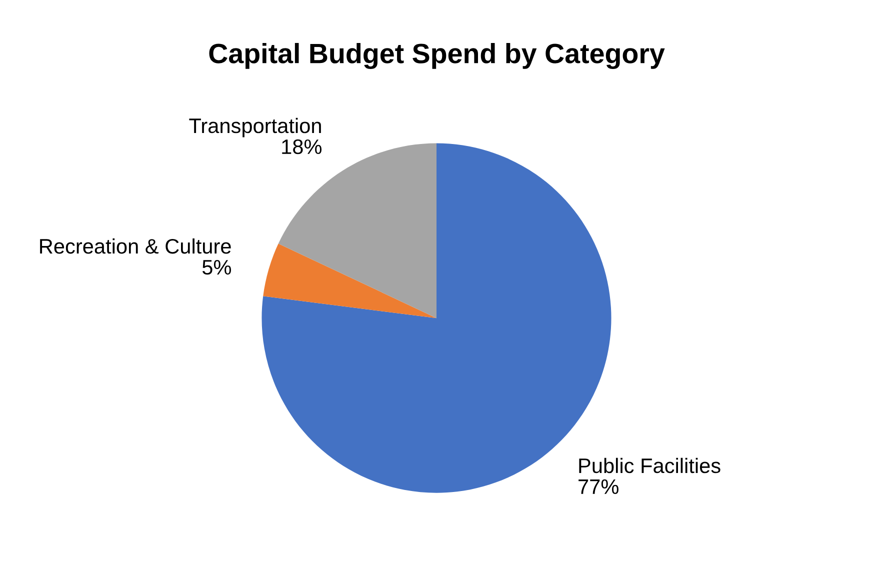  Describe the element at coordinates (135, 246) in the screenshot. I see `slice-label: Recreation & Culture` at that location.